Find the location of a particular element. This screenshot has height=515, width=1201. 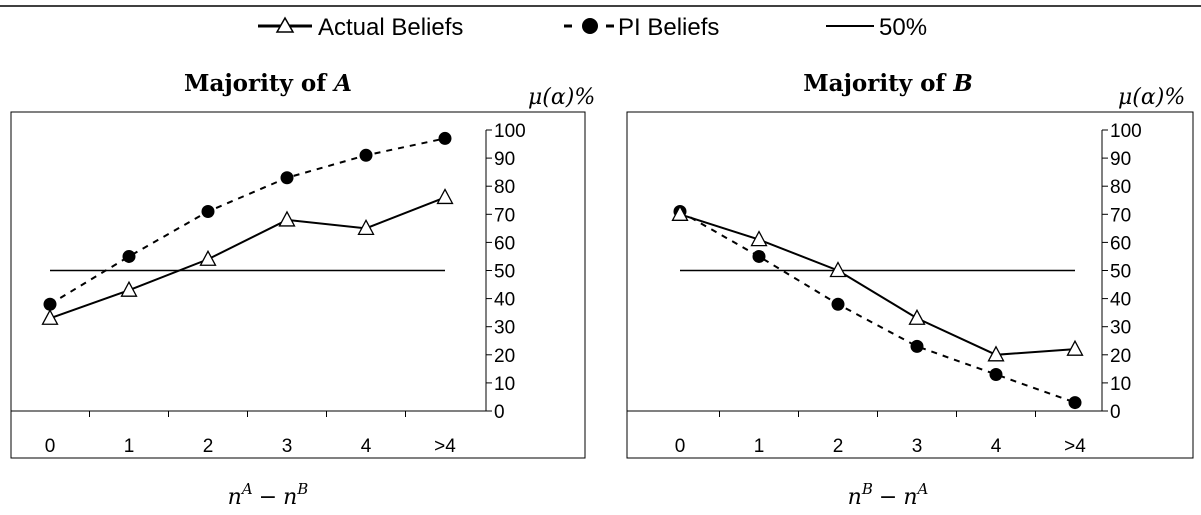

chart-title-b: Majority of B is located at coordinates (888, 83).